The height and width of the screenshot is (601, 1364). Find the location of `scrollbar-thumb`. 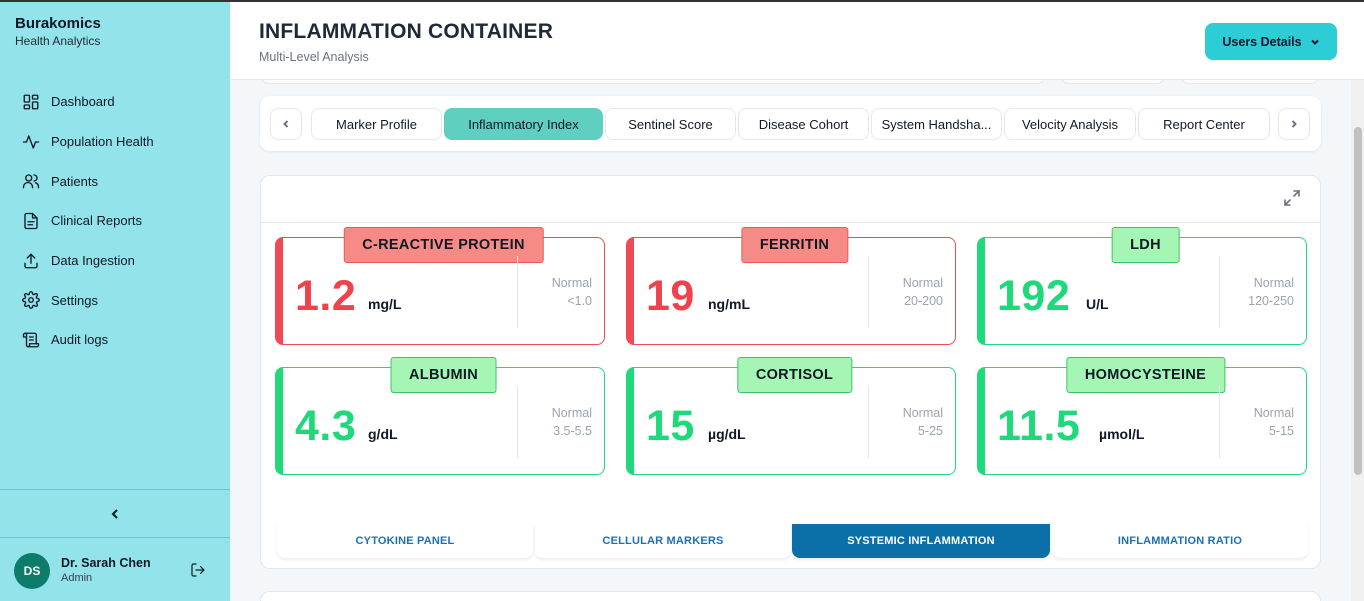

scrollbar-thumb is located at coordinates (1358, 301).